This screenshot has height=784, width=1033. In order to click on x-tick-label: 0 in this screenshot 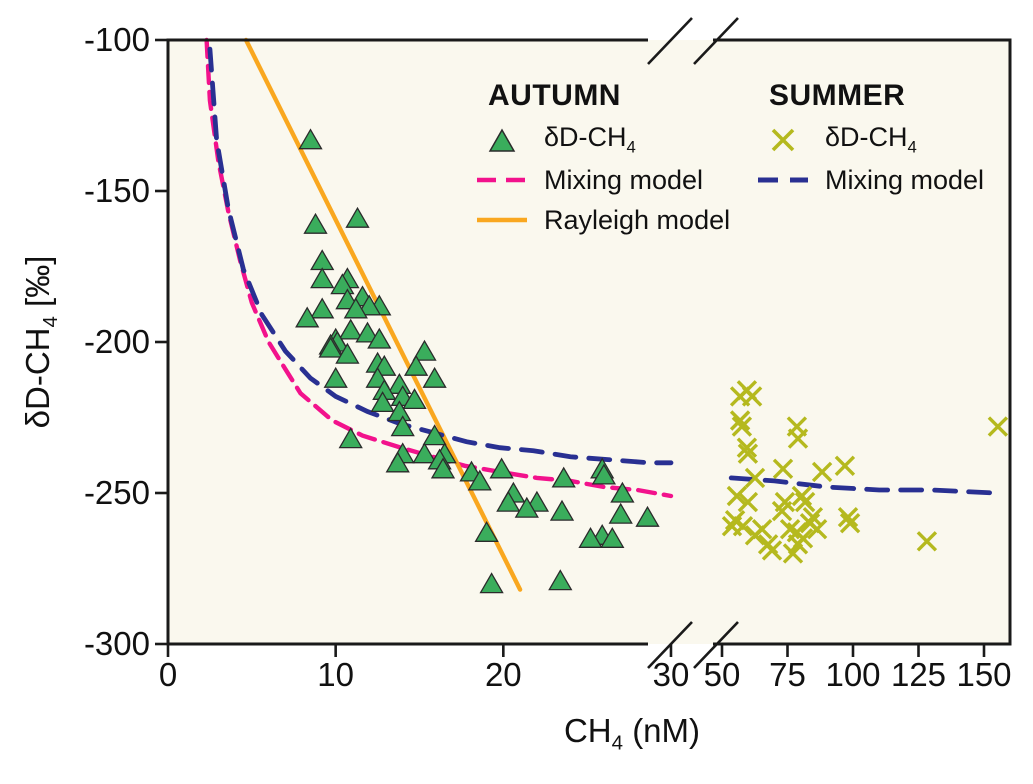, I will do `click(168, 674)`.